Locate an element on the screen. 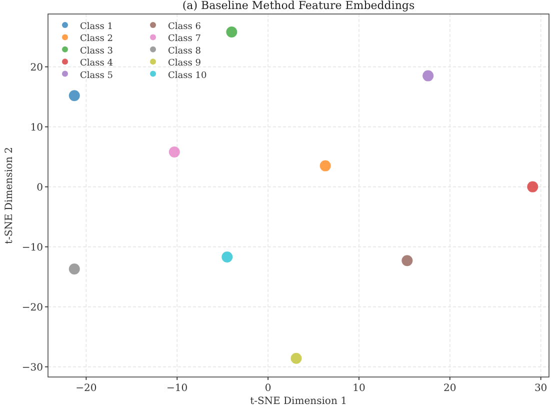  legend-label: Class 4 is located at coordinates (97, 63).